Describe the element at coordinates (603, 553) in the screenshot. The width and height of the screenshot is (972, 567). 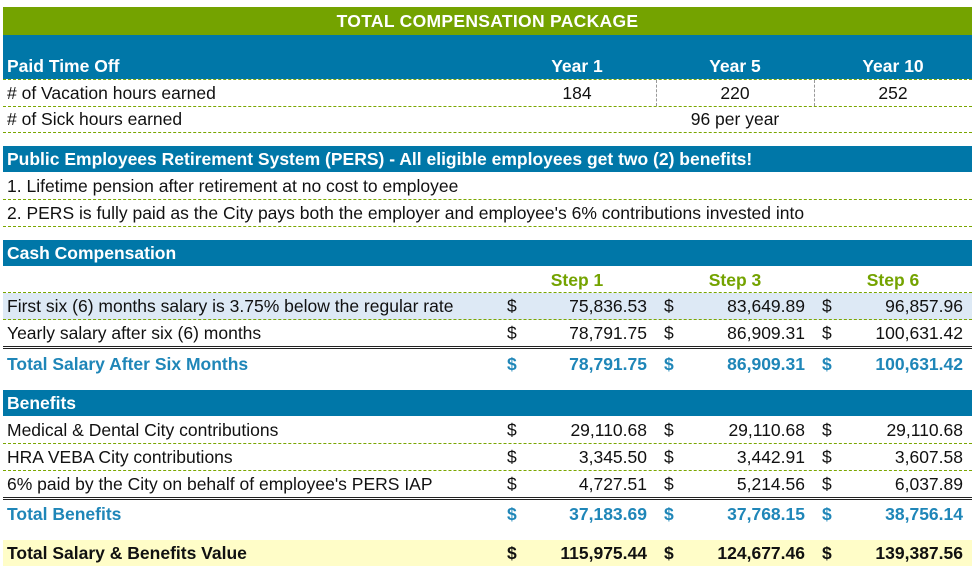
I see `grand-total-row-value: 115,975.44` at that location.